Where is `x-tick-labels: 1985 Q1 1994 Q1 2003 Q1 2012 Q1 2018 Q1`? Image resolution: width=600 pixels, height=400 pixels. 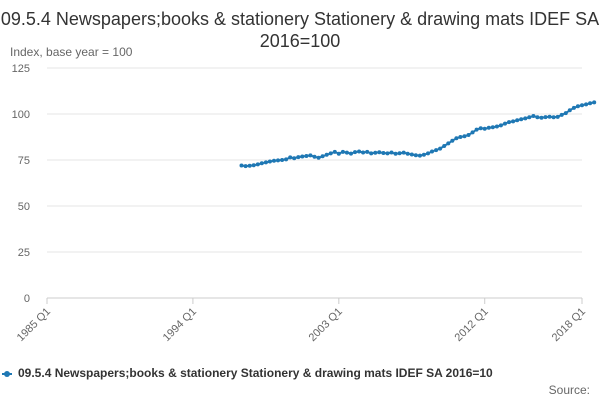 x-tick-labels: 1985 Q1 1994 Q1 2003 Q1 2012 Q1 2018 Q1 is located at coordinates (301, 325).